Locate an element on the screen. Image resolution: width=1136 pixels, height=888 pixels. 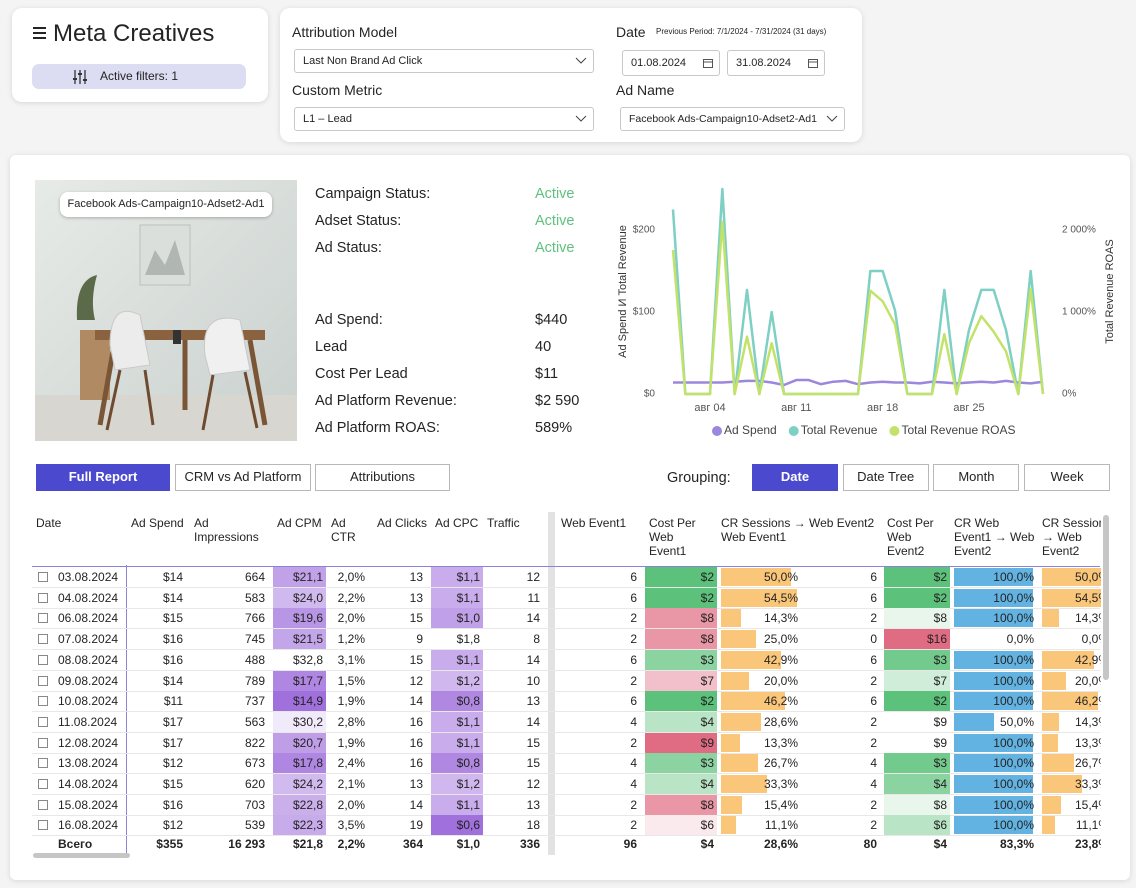
cell-value: $6 is located at coordinates (940, 825).